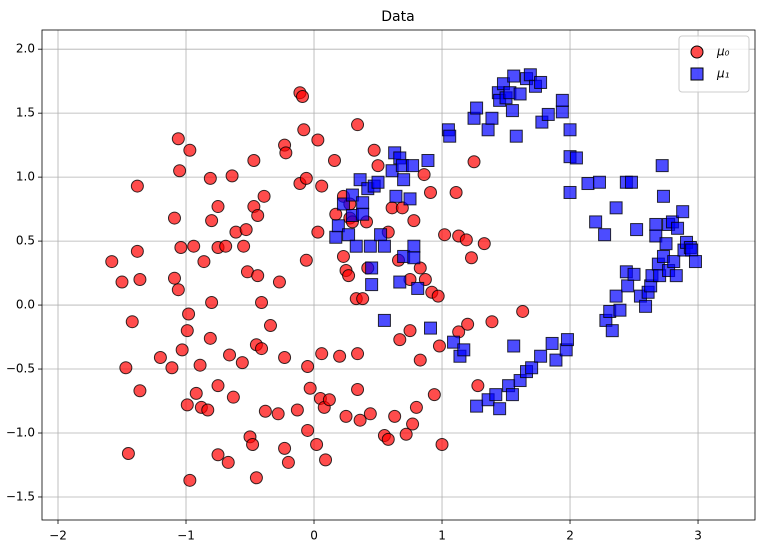 The width and height of the screenshot is (765, 554). What do you see at coordinates (397, 17) in the screenshot?
I see `chart-title: Data` at bounding box center [397, 17].